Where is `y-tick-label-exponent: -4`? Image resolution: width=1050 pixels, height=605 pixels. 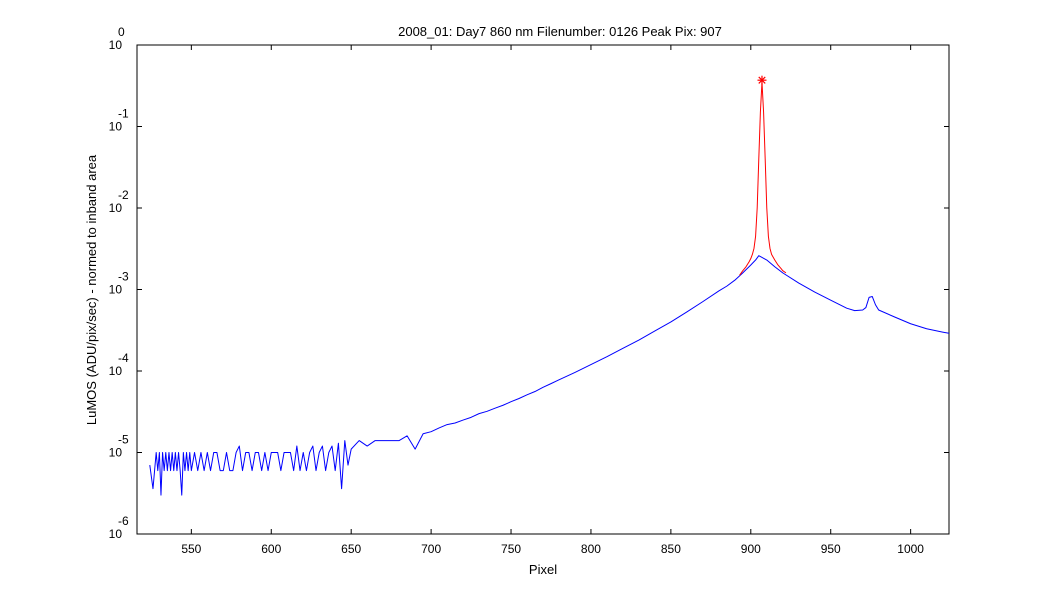
y-tick-label-exponent: -4 is located at coordinates (123, 358).